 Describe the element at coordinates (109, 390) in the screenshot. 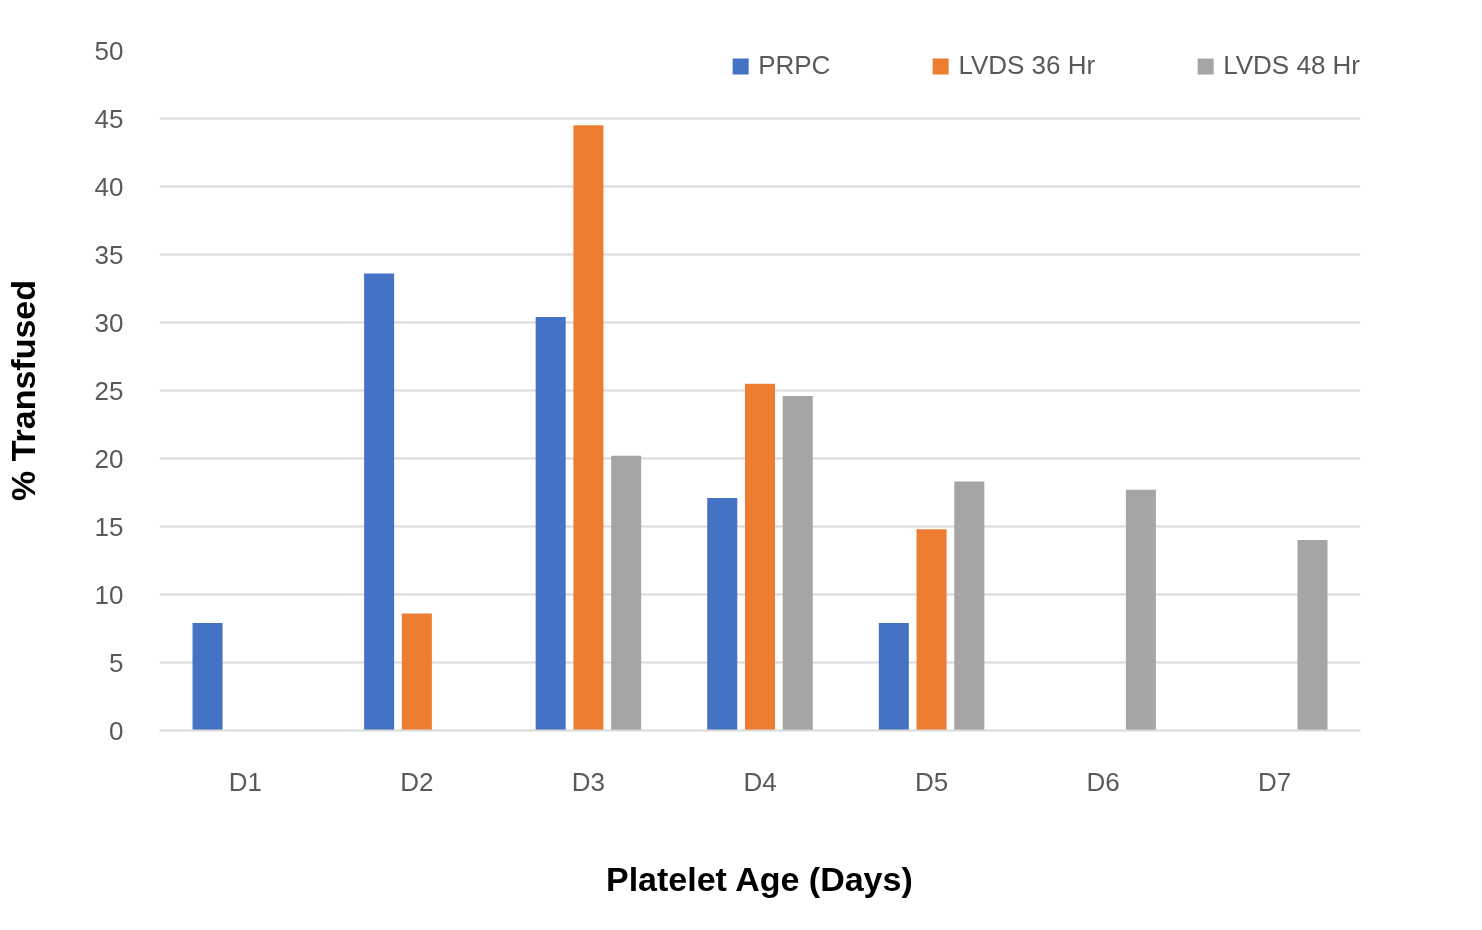

I see `y-tick-label: 25` at that location.